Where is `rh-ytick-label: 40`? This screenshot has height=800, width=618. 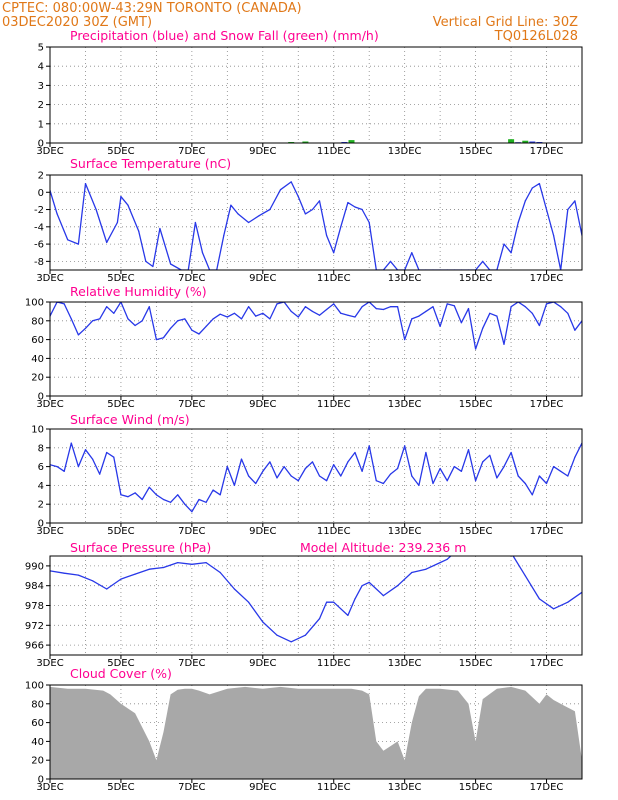 rh-ytick-label: 40 is located at coordinates (37, 359).